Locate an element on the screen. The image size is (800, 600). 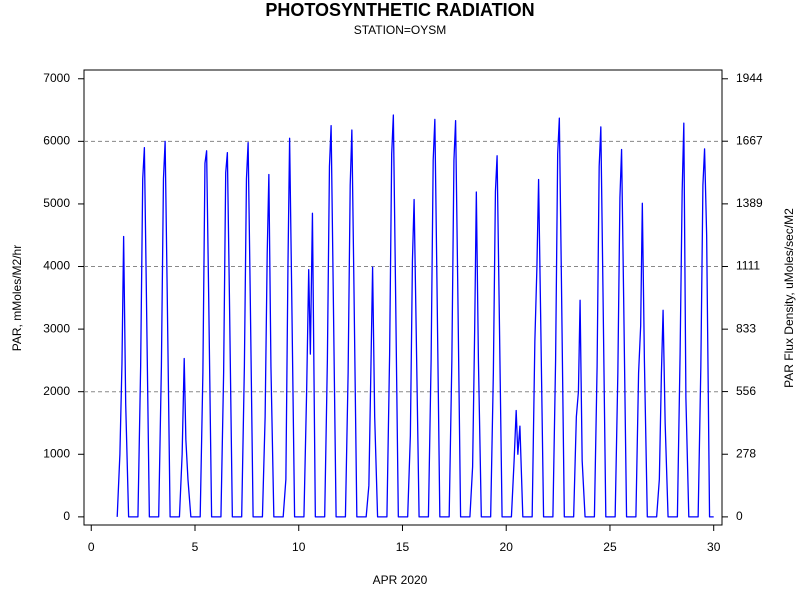
x-tick-label: 20 is located at coordinates (507, 547).